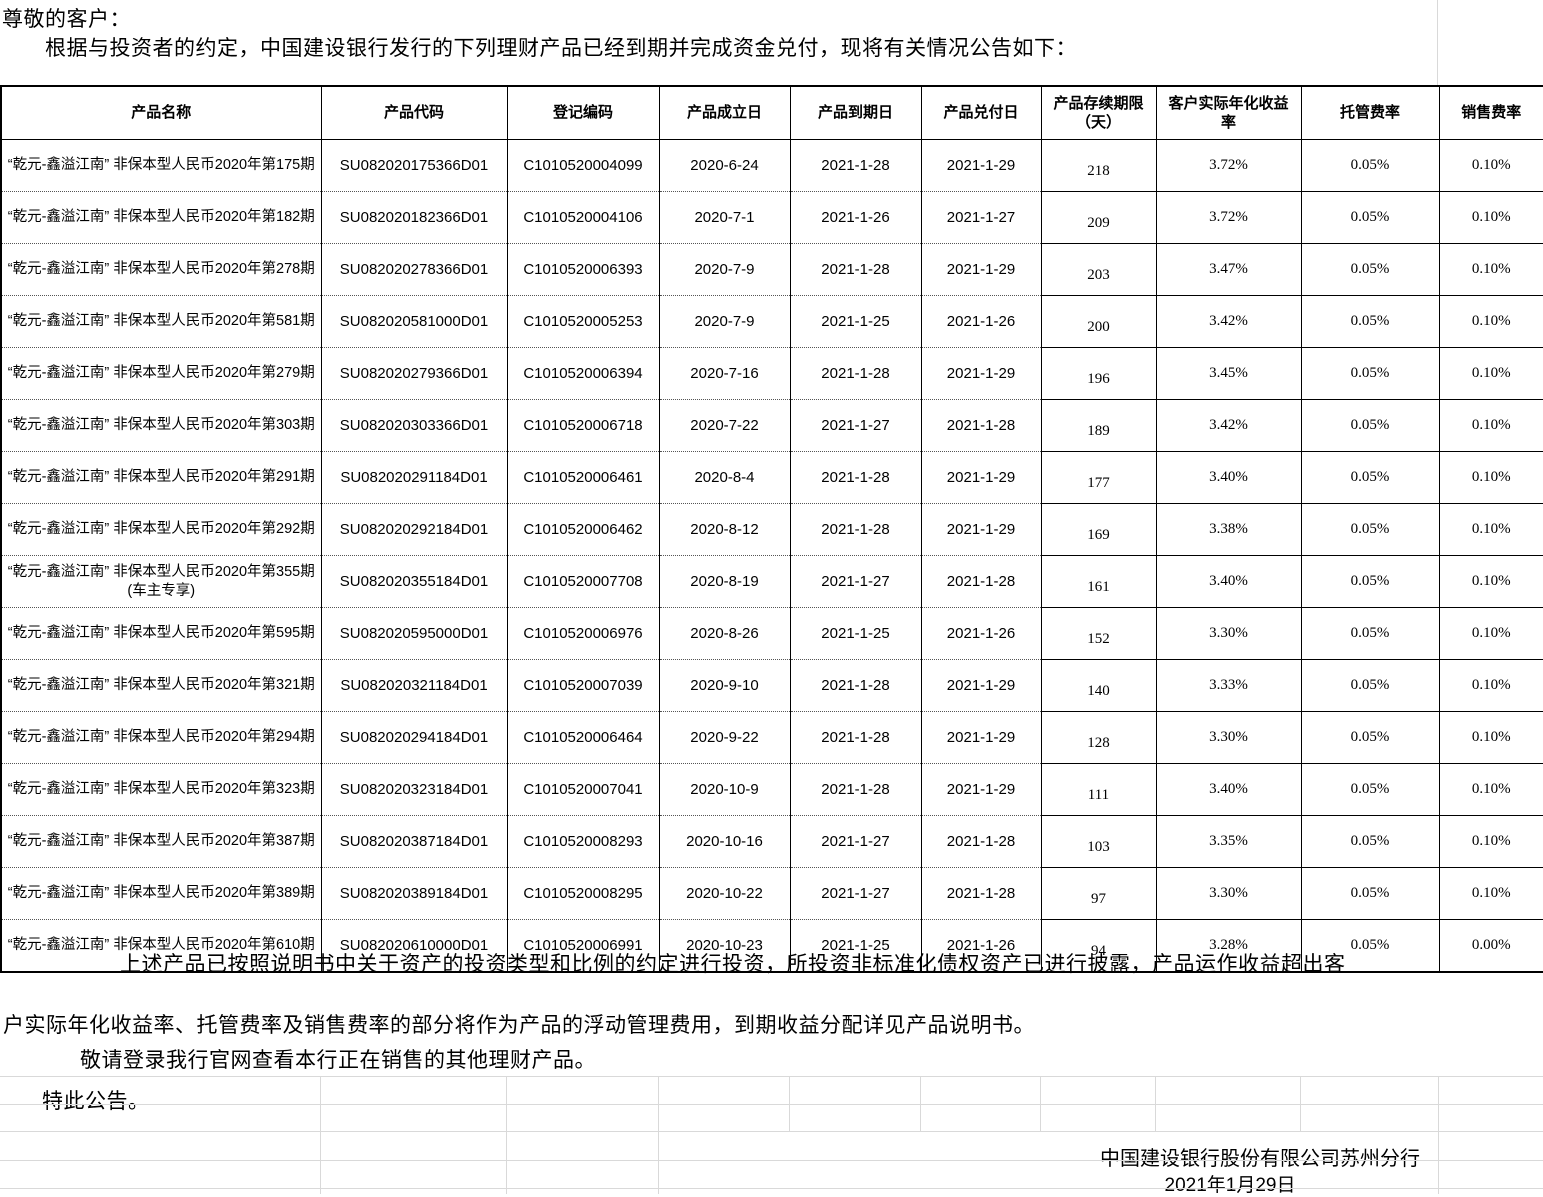 This screenshot has height=1197, width=1543. I want to click on cell-product-name: “乾元-鑫溢江南” 非保本型人民币2020年第355期(车主专享), so click(161, 581).